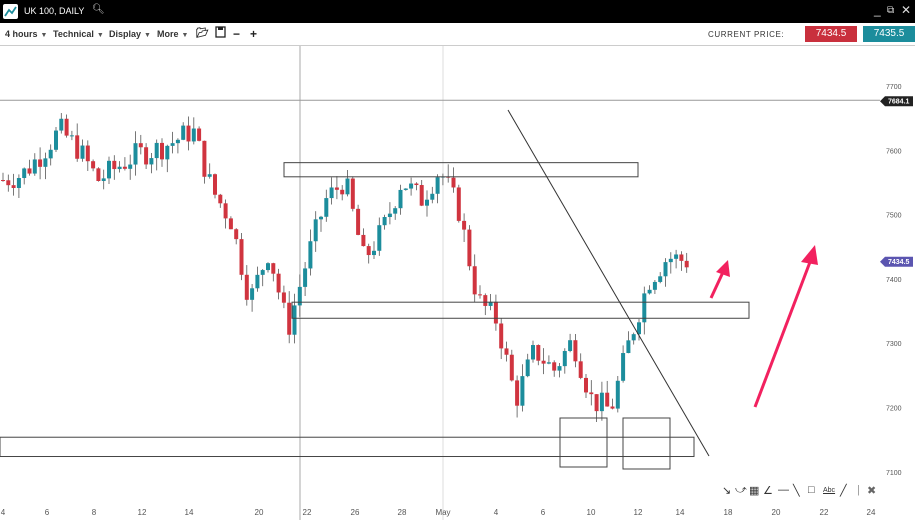 Image resolution: width=915 pixels, height=520 pixels. What do you see at coordinates (768, 491) in the screenshot?
I see `fan-icon: ∠` at bounding box center [768, 491].